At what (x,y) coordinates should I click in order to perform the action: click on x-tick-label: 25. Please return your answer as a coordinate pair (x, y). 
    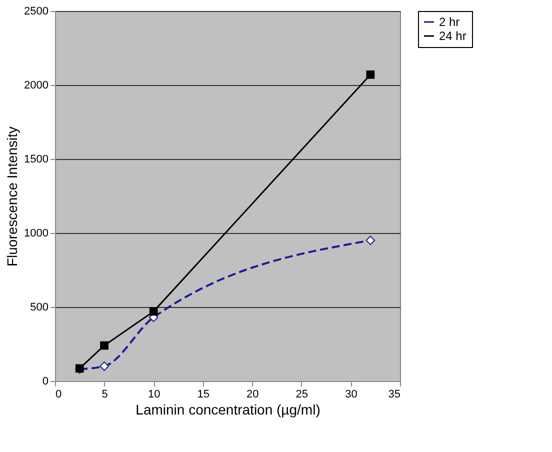
    Looking at the image, I should click on (302, 394).